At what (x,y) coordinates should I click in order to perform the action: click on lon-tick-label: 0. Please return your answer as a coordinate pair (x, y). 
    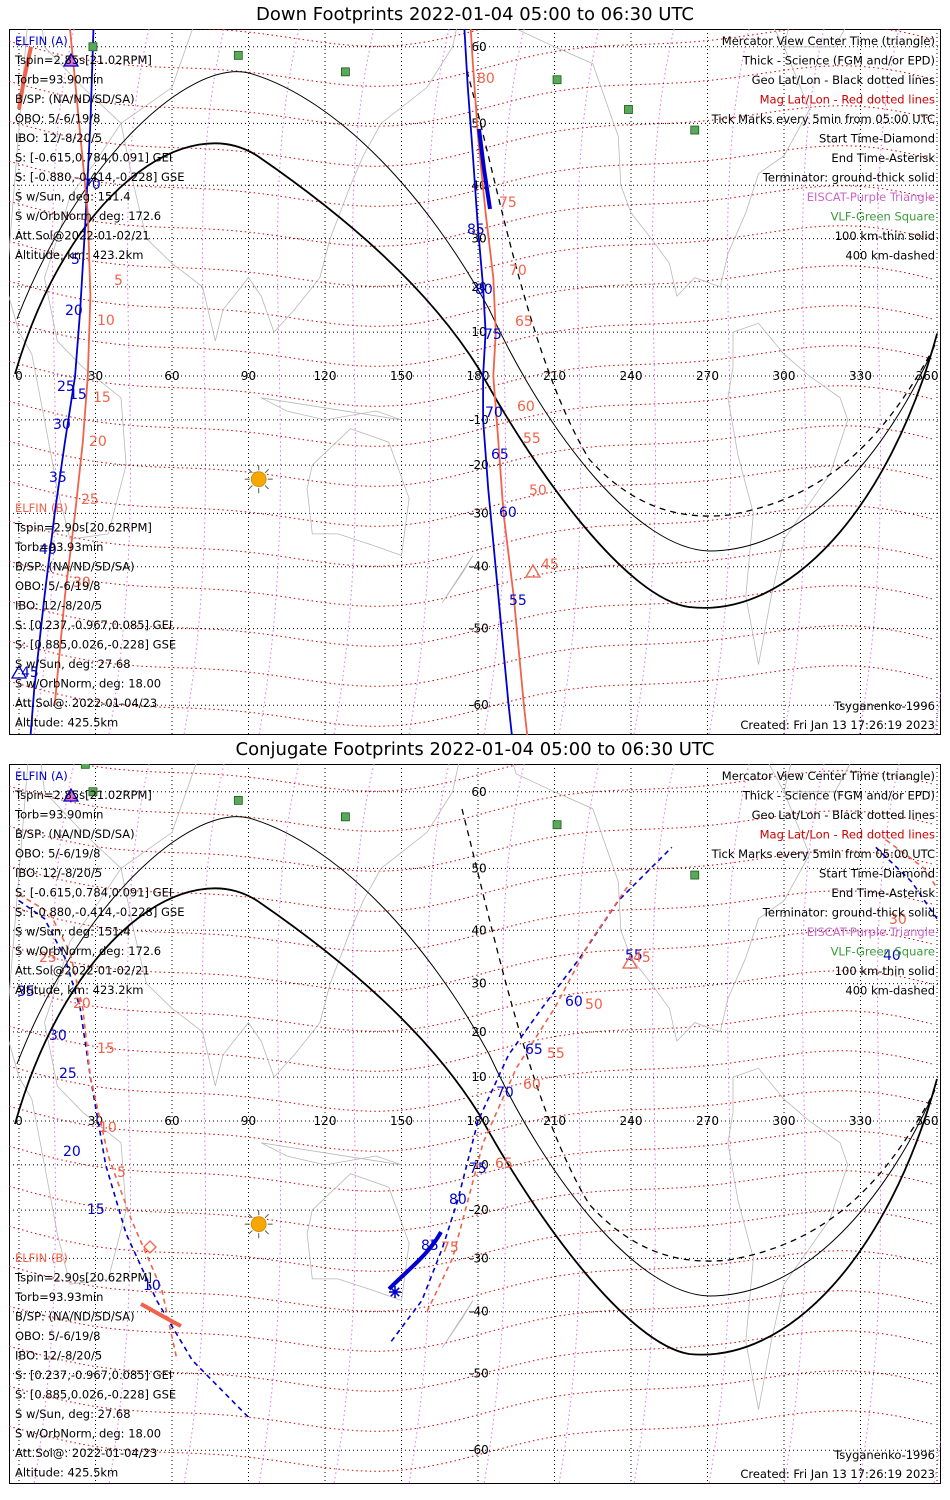
    Looking at the image, I should click on (19, 376).